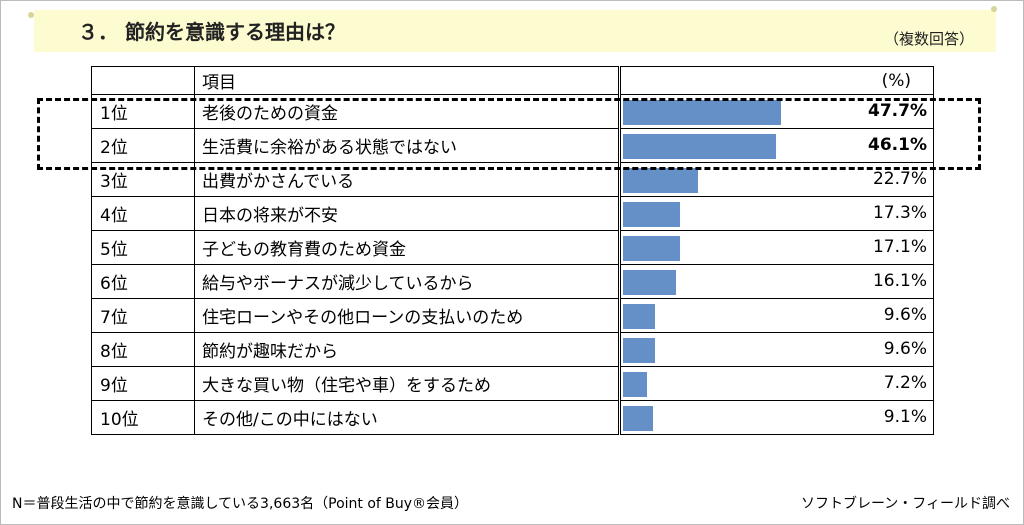 This screenshot has height=525, width=1024. I want to click on bar-cell: 17.1%, so click(776, 247).